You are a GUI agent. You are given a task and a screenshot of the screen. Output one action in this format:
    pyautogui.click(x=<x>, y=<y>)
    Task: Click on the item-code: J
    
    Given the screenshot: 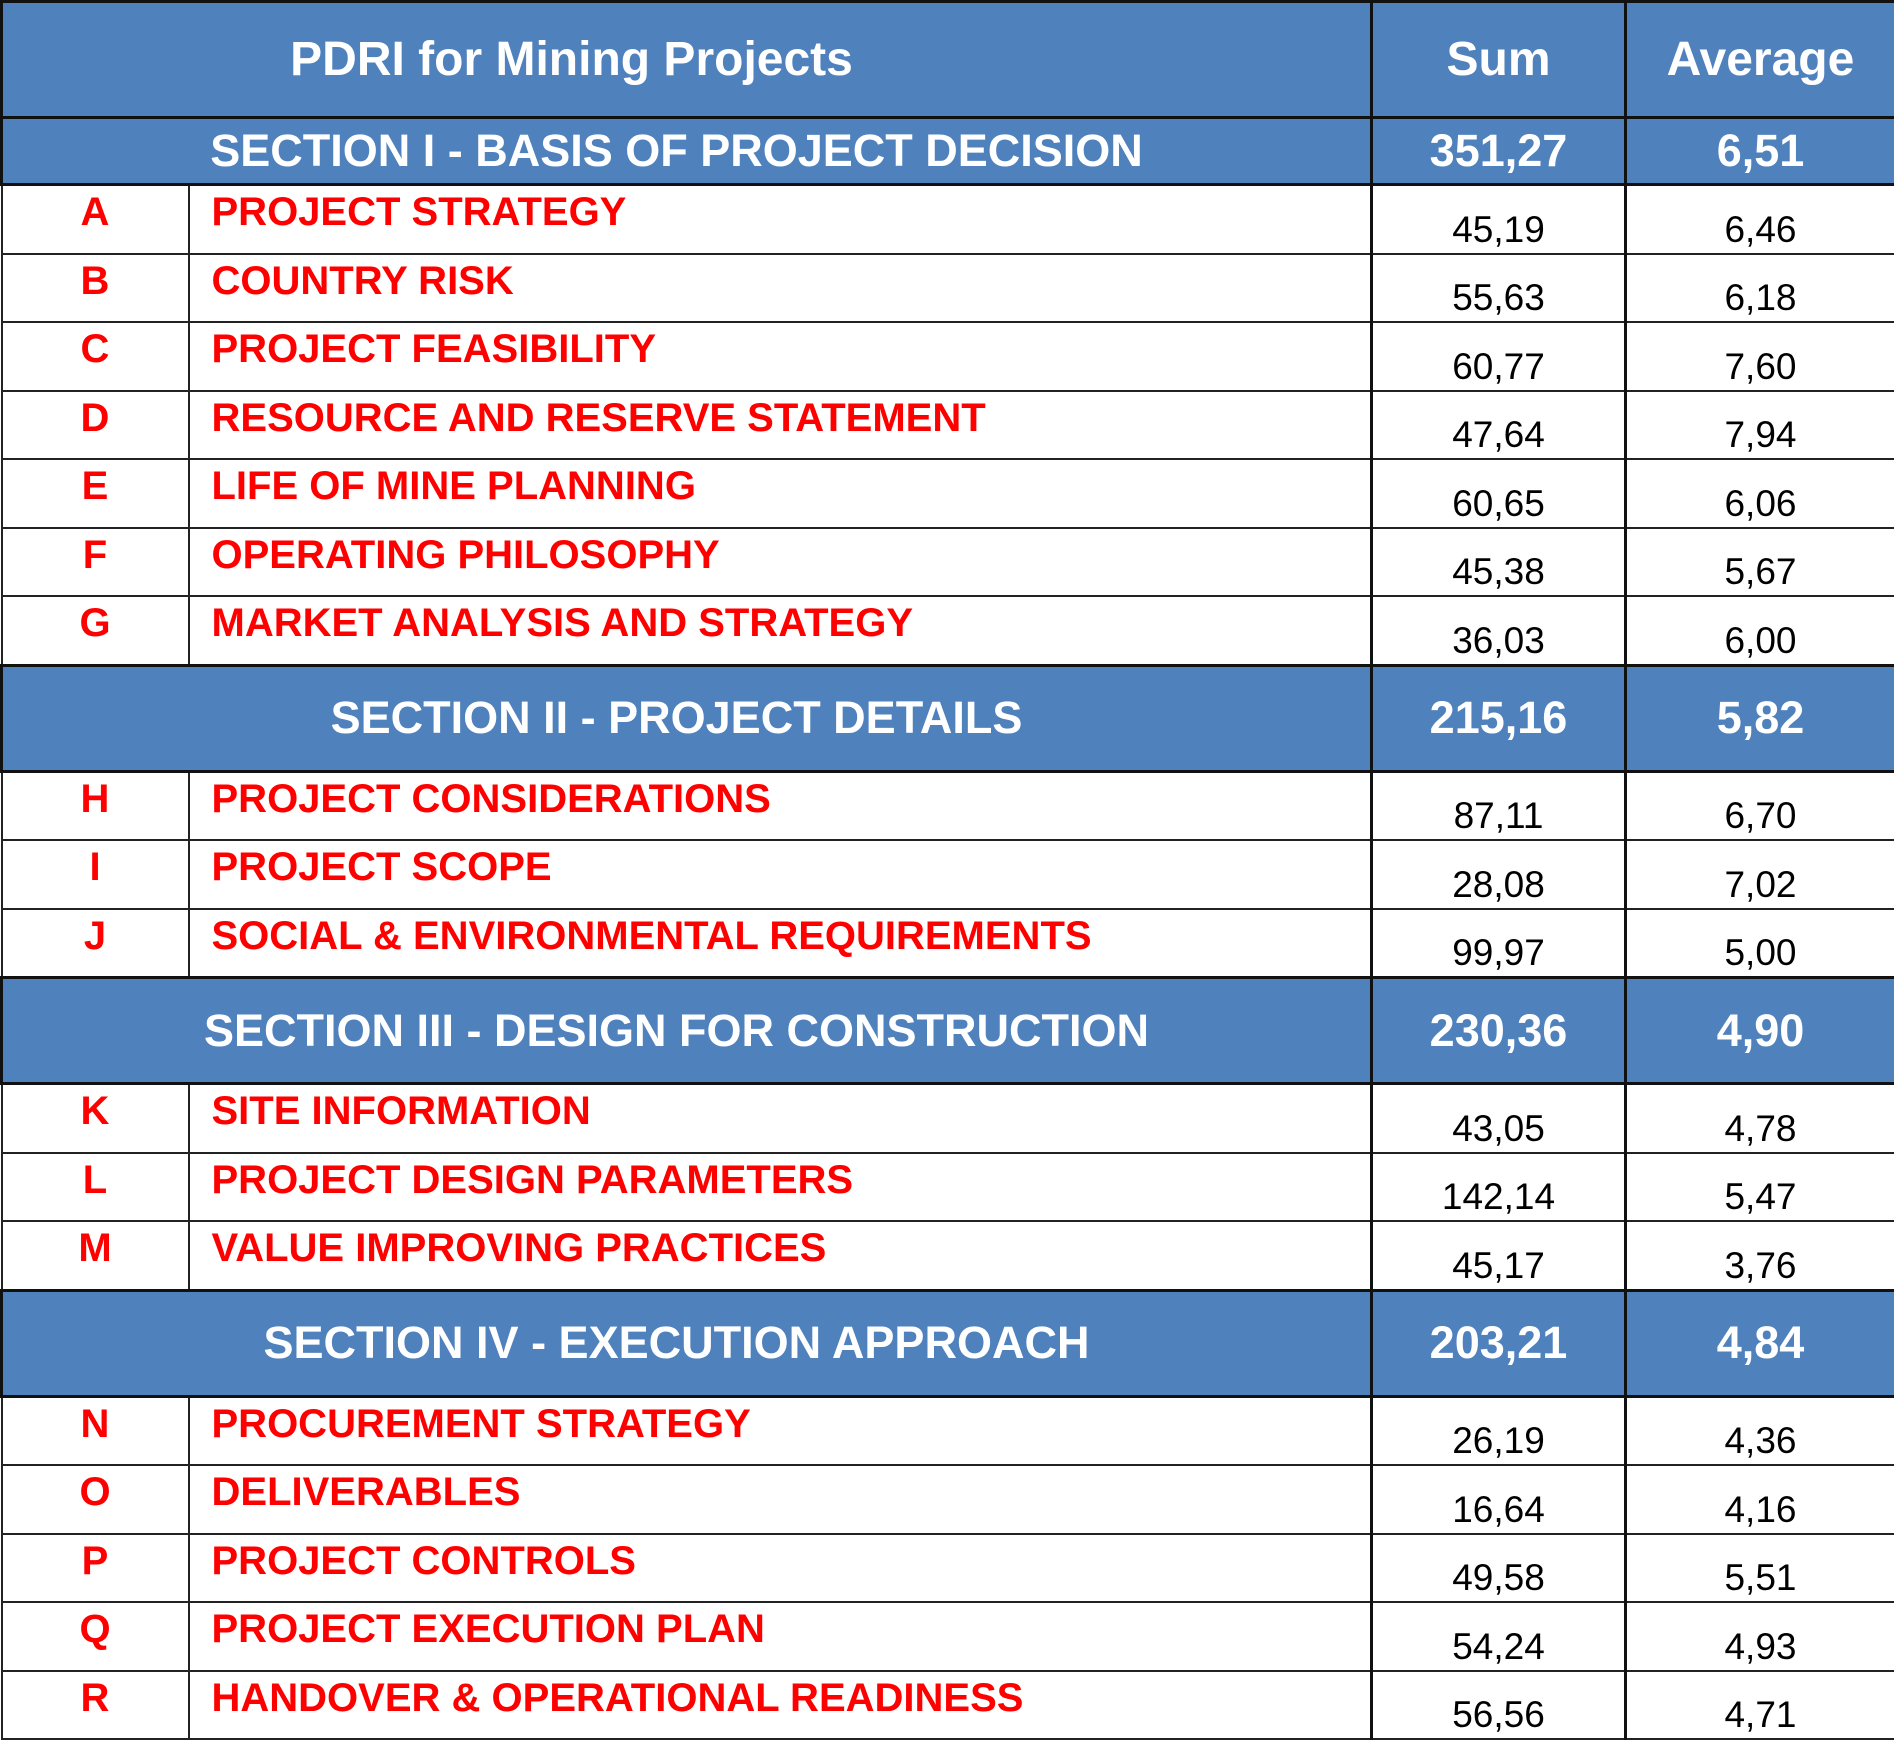 What is the action you would take?
    pyautogui.click(x=95, y=943)
    